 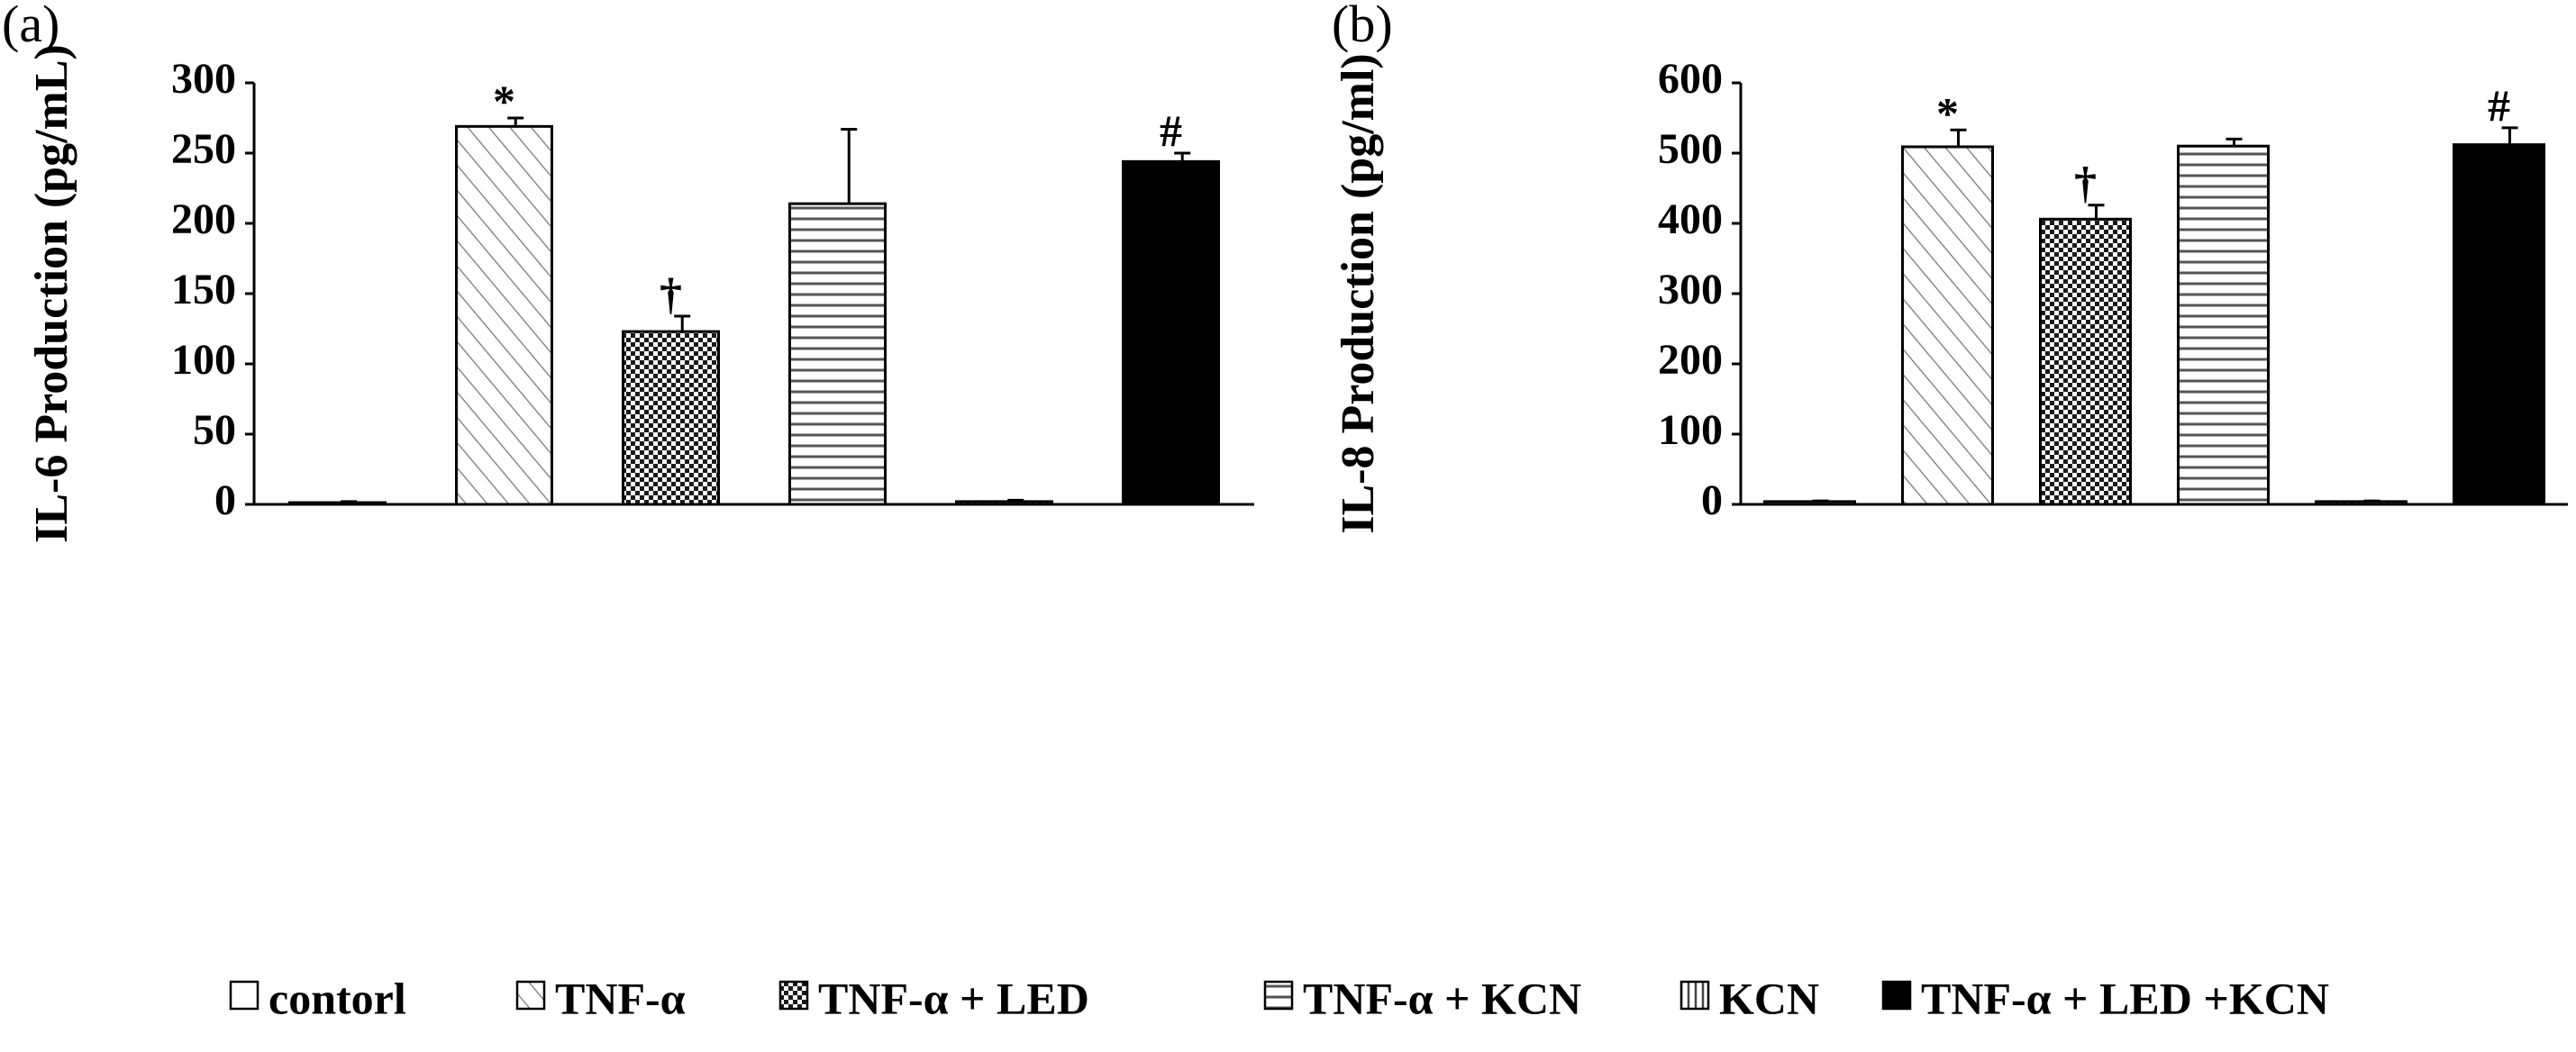 What do you see at coordinates (30, 26) in the screenshot?
I see `panel-label: (a)` at bounding box center [30, 26].